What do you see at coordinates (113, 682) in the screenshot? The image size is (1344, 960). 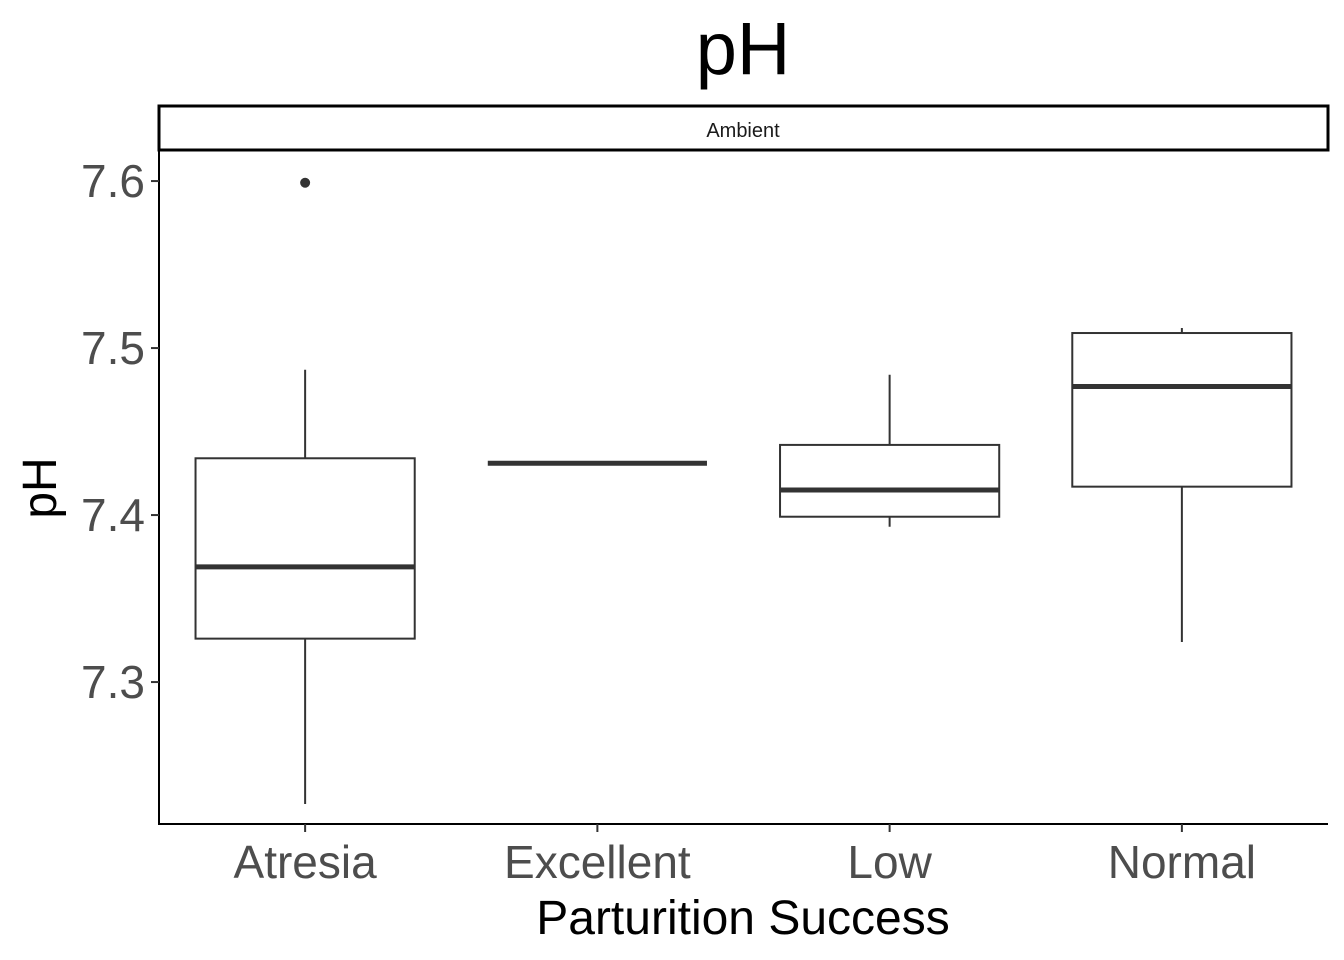 I see `y-tick-label: 7.3` at bounding box center [113, 682].